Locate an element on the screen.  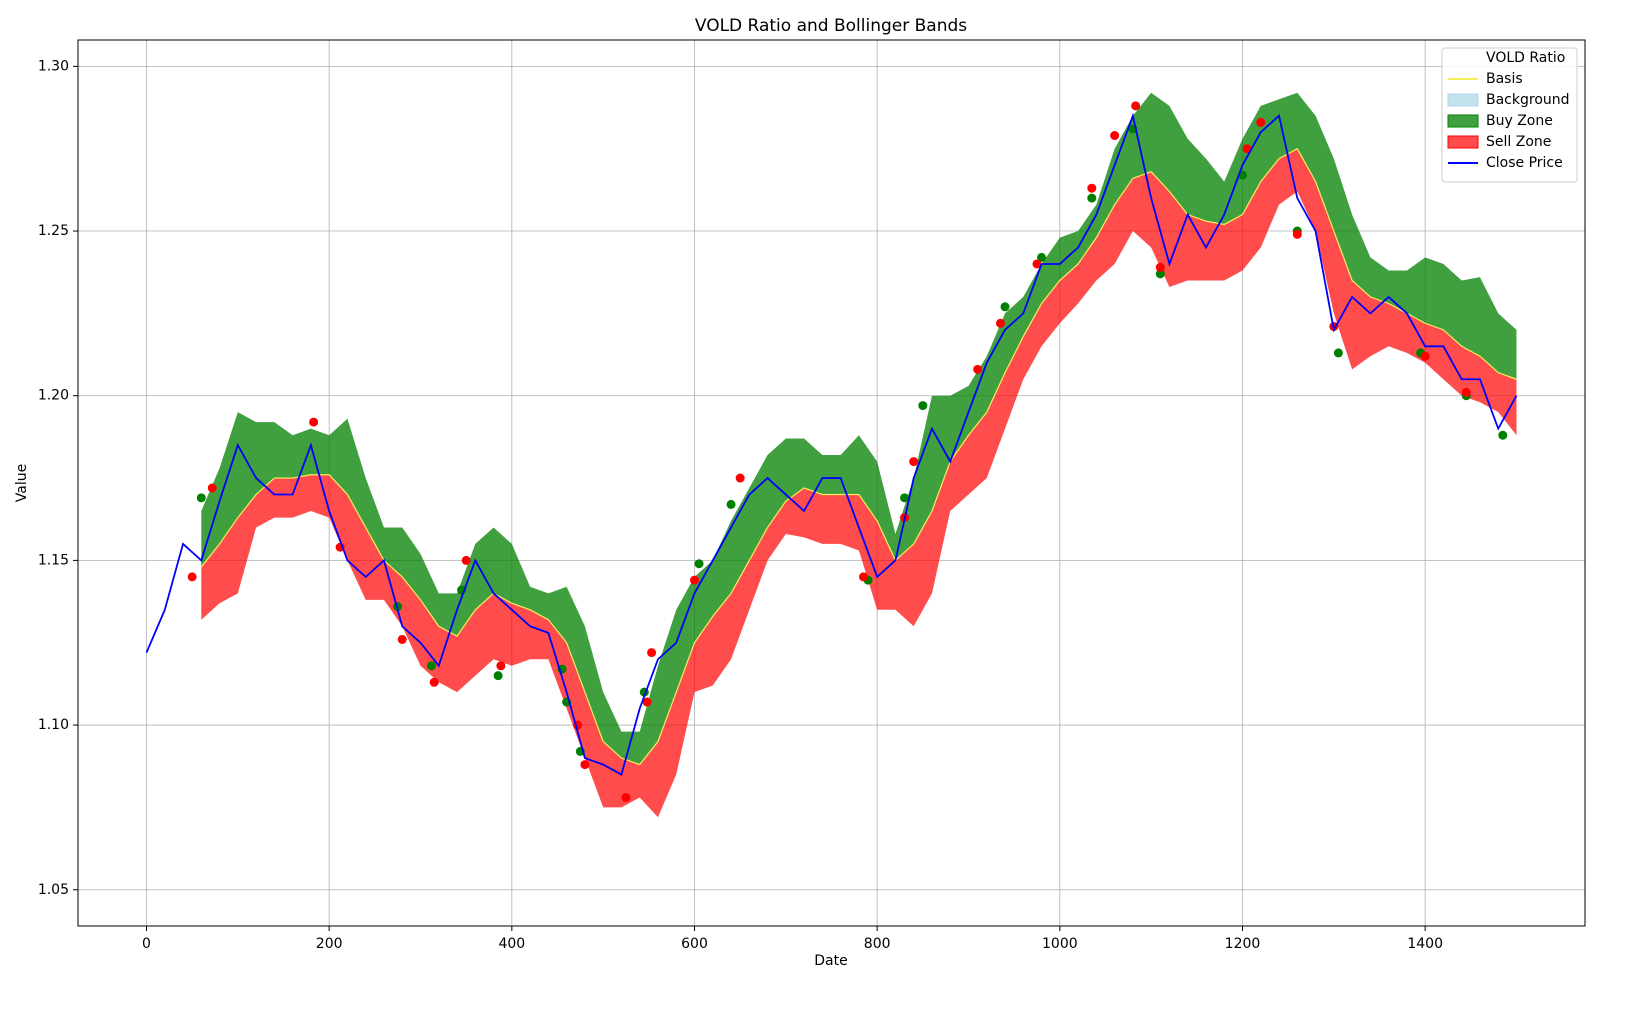
chart-title: VOLD Ratio and Bollinger Bands is located at coordinates (831, 26).